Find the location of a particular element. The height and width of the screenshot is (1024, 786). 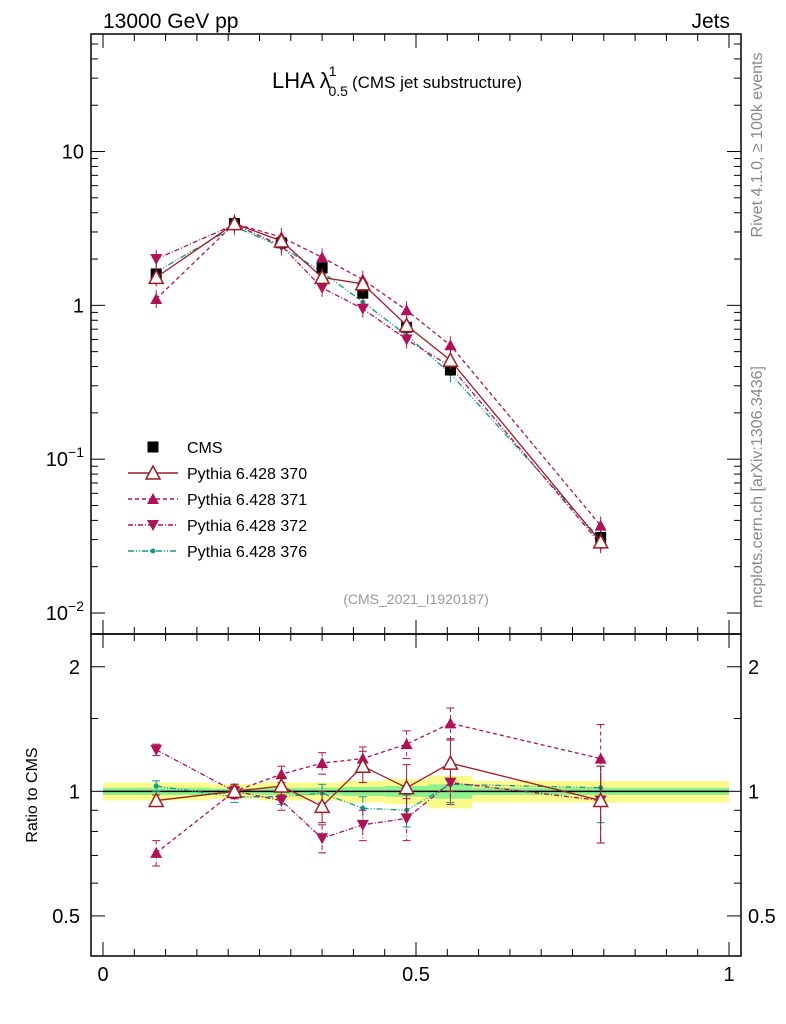

legend-label: CMS is located at coordinates (205, 448).